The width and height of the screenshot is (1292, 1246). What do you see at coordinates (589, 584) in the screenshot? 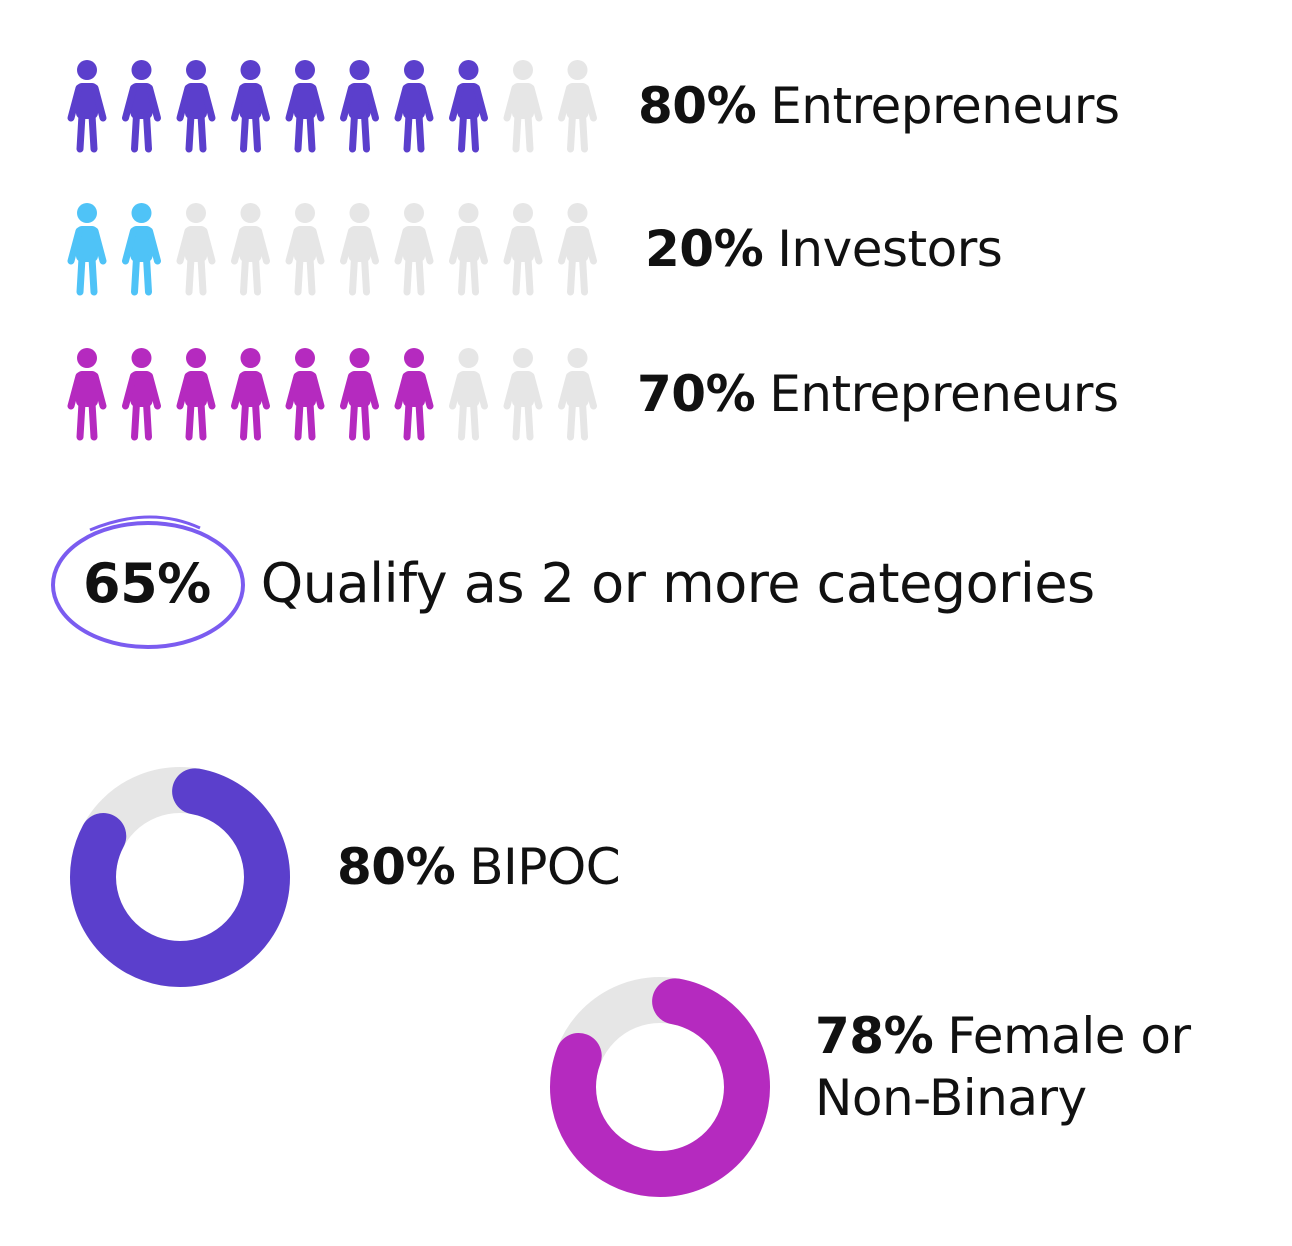
I see `callout: 65% Qualify as 2 or more categories` at bounding box center [589, 584].